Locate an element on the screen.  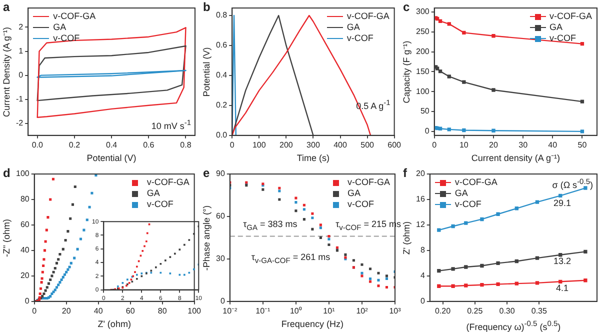
y-tick-label: 200 is located at coordinates (423, 51).